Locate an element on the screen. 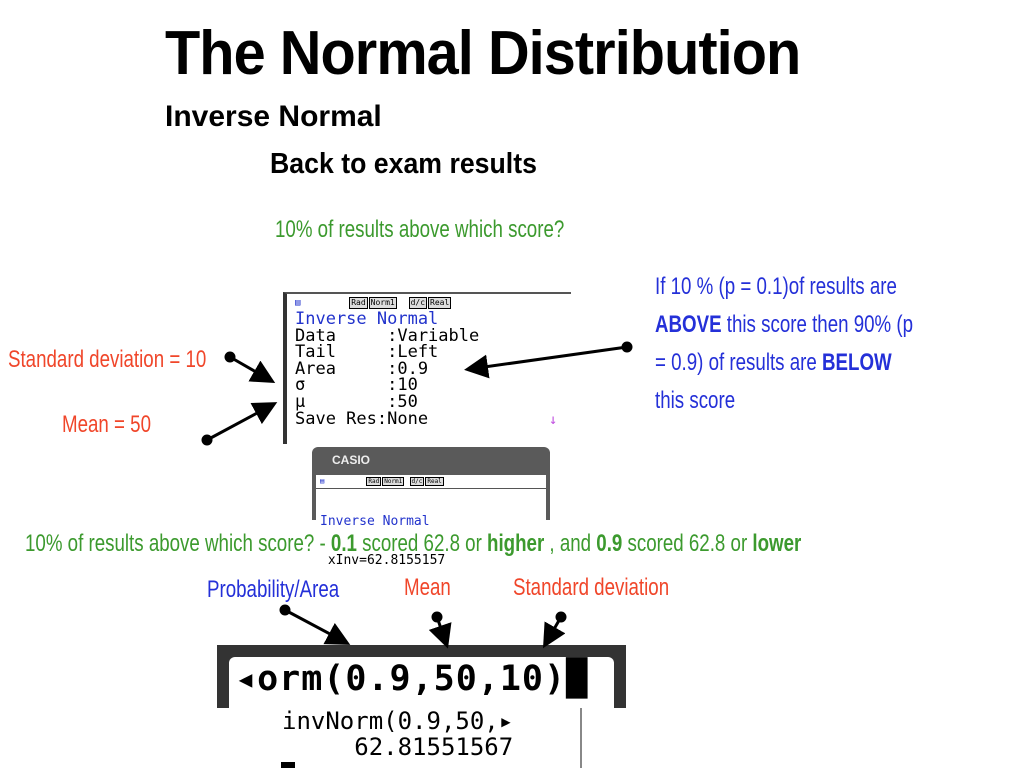  answer-part: 10% of results above which score? - is located at coordinates (178, 543).